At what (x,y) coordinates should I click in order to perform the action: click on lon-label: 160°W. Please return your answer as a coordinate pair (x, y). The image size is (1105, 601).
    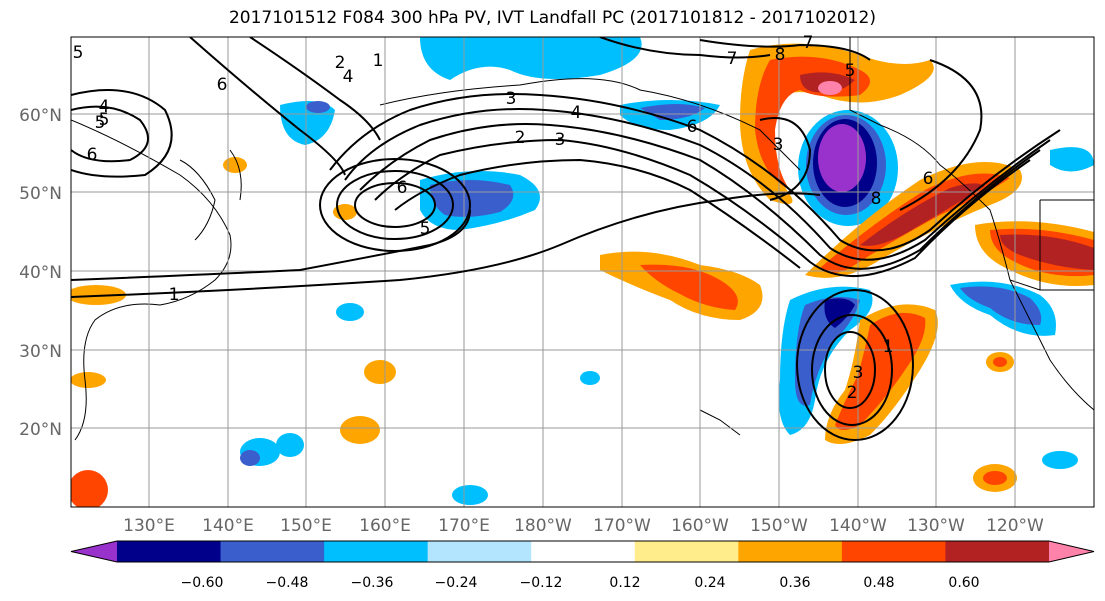
    Looking at the image, I should click on (700, 526).